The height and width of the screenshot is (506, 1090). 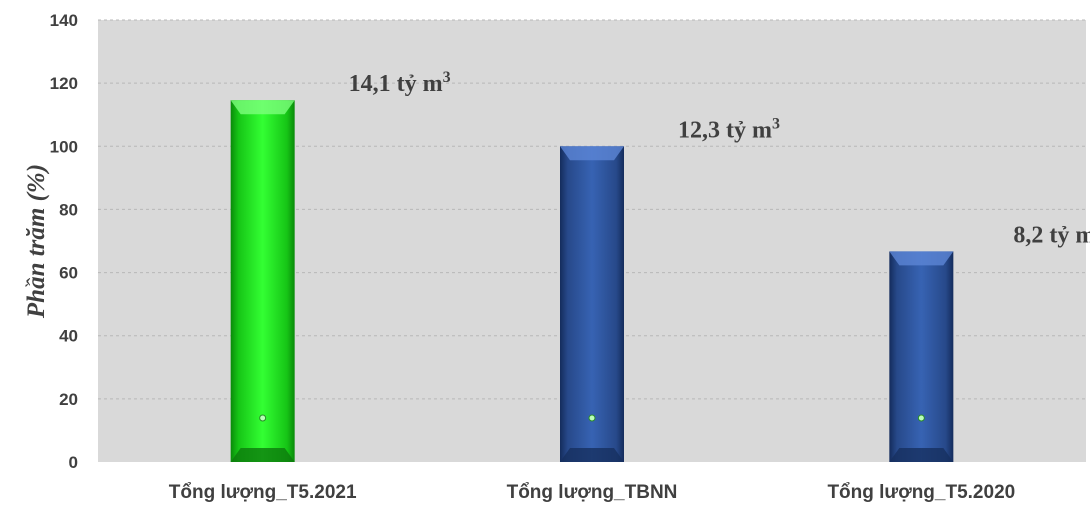 What do you see at coordinates (263, 492) in the screenshot?
I see `x-category-label: Tổng lượng_T5.2021` at bounding box center [263, 492].